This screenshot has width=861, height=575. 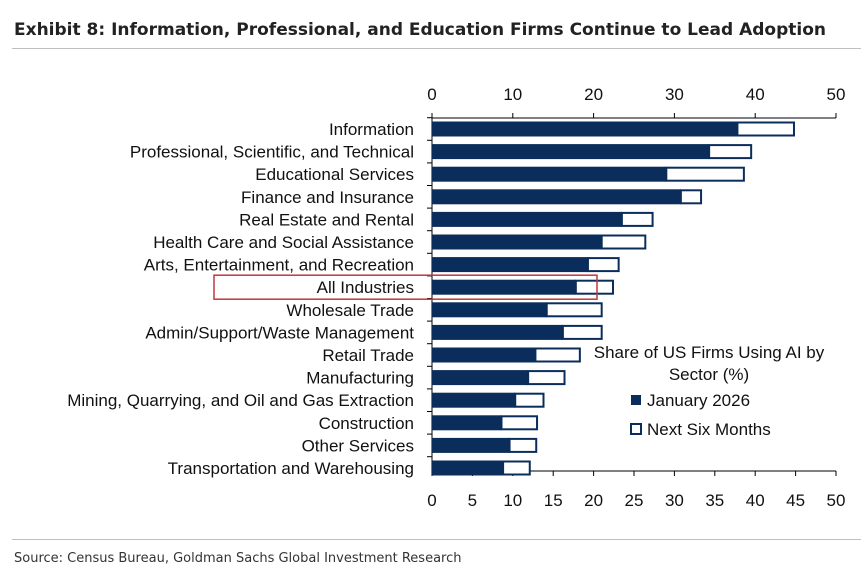 What do you see at coordinates (836, 94) in the screenshot?
I see `top-tick-label: 50` at bounding box center [836, 94].